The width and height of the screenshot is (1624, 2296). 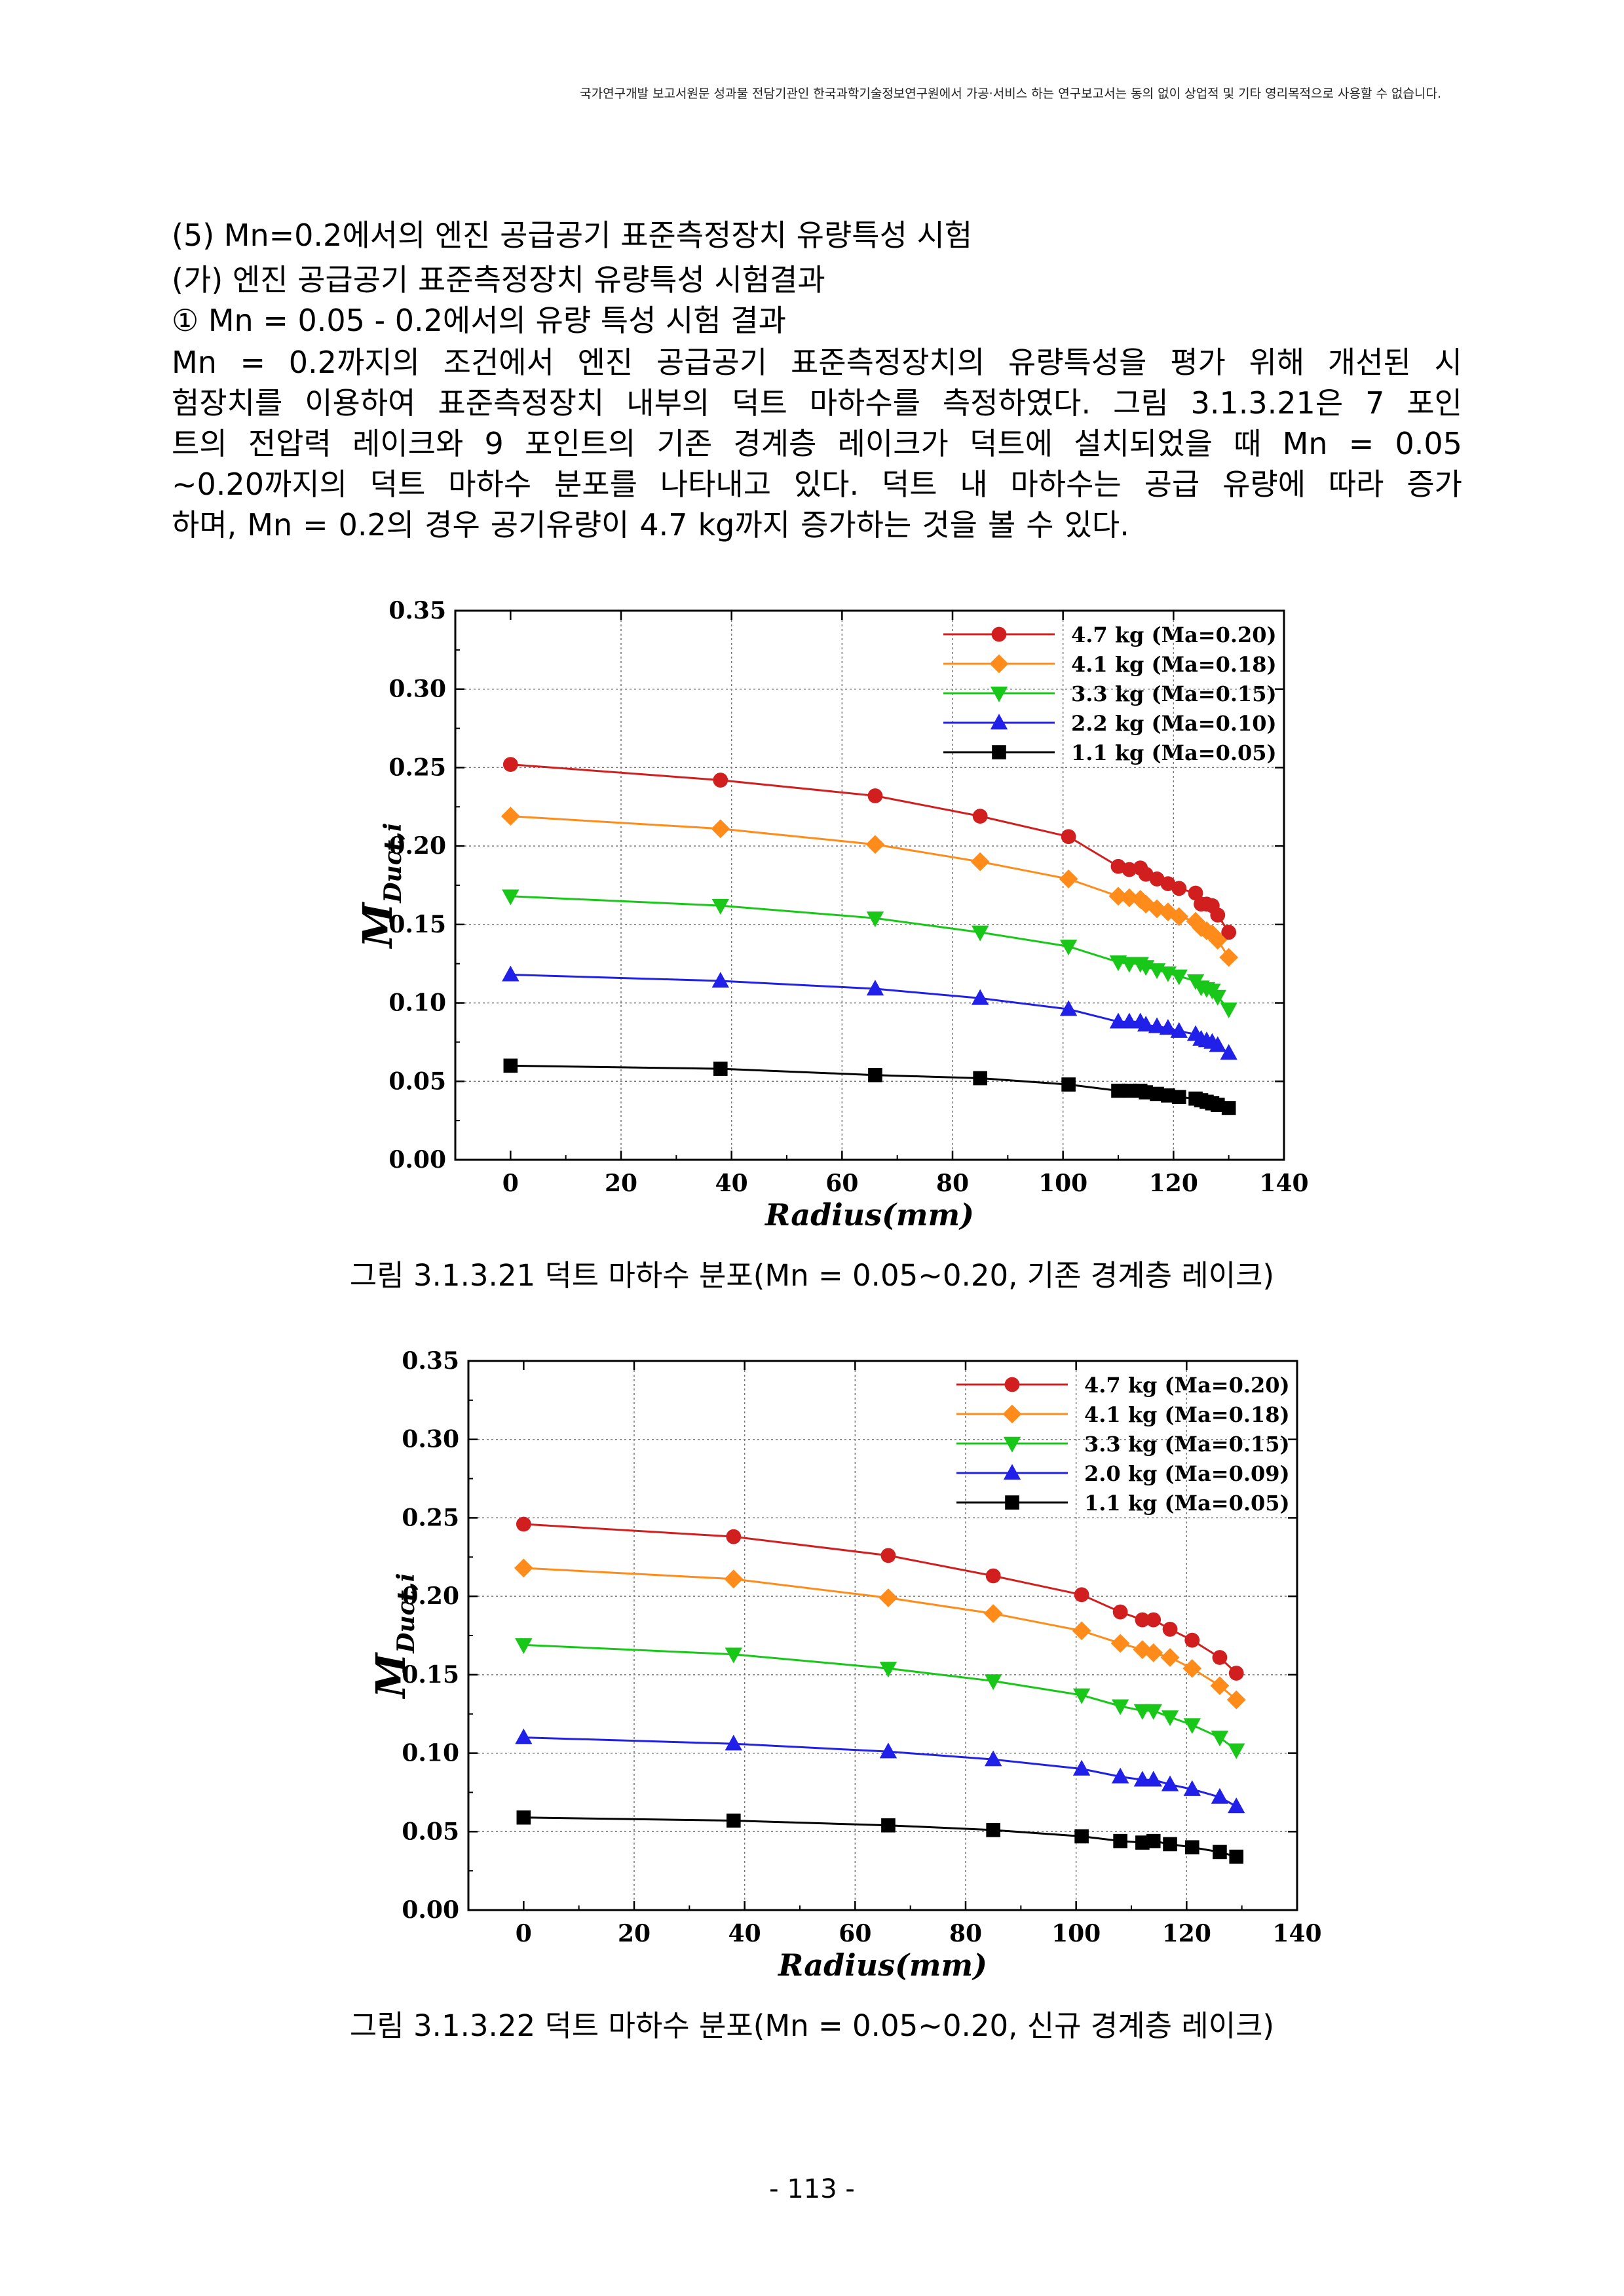 I want to click on paragraph-word: 때, so click(x=1248, y=443).